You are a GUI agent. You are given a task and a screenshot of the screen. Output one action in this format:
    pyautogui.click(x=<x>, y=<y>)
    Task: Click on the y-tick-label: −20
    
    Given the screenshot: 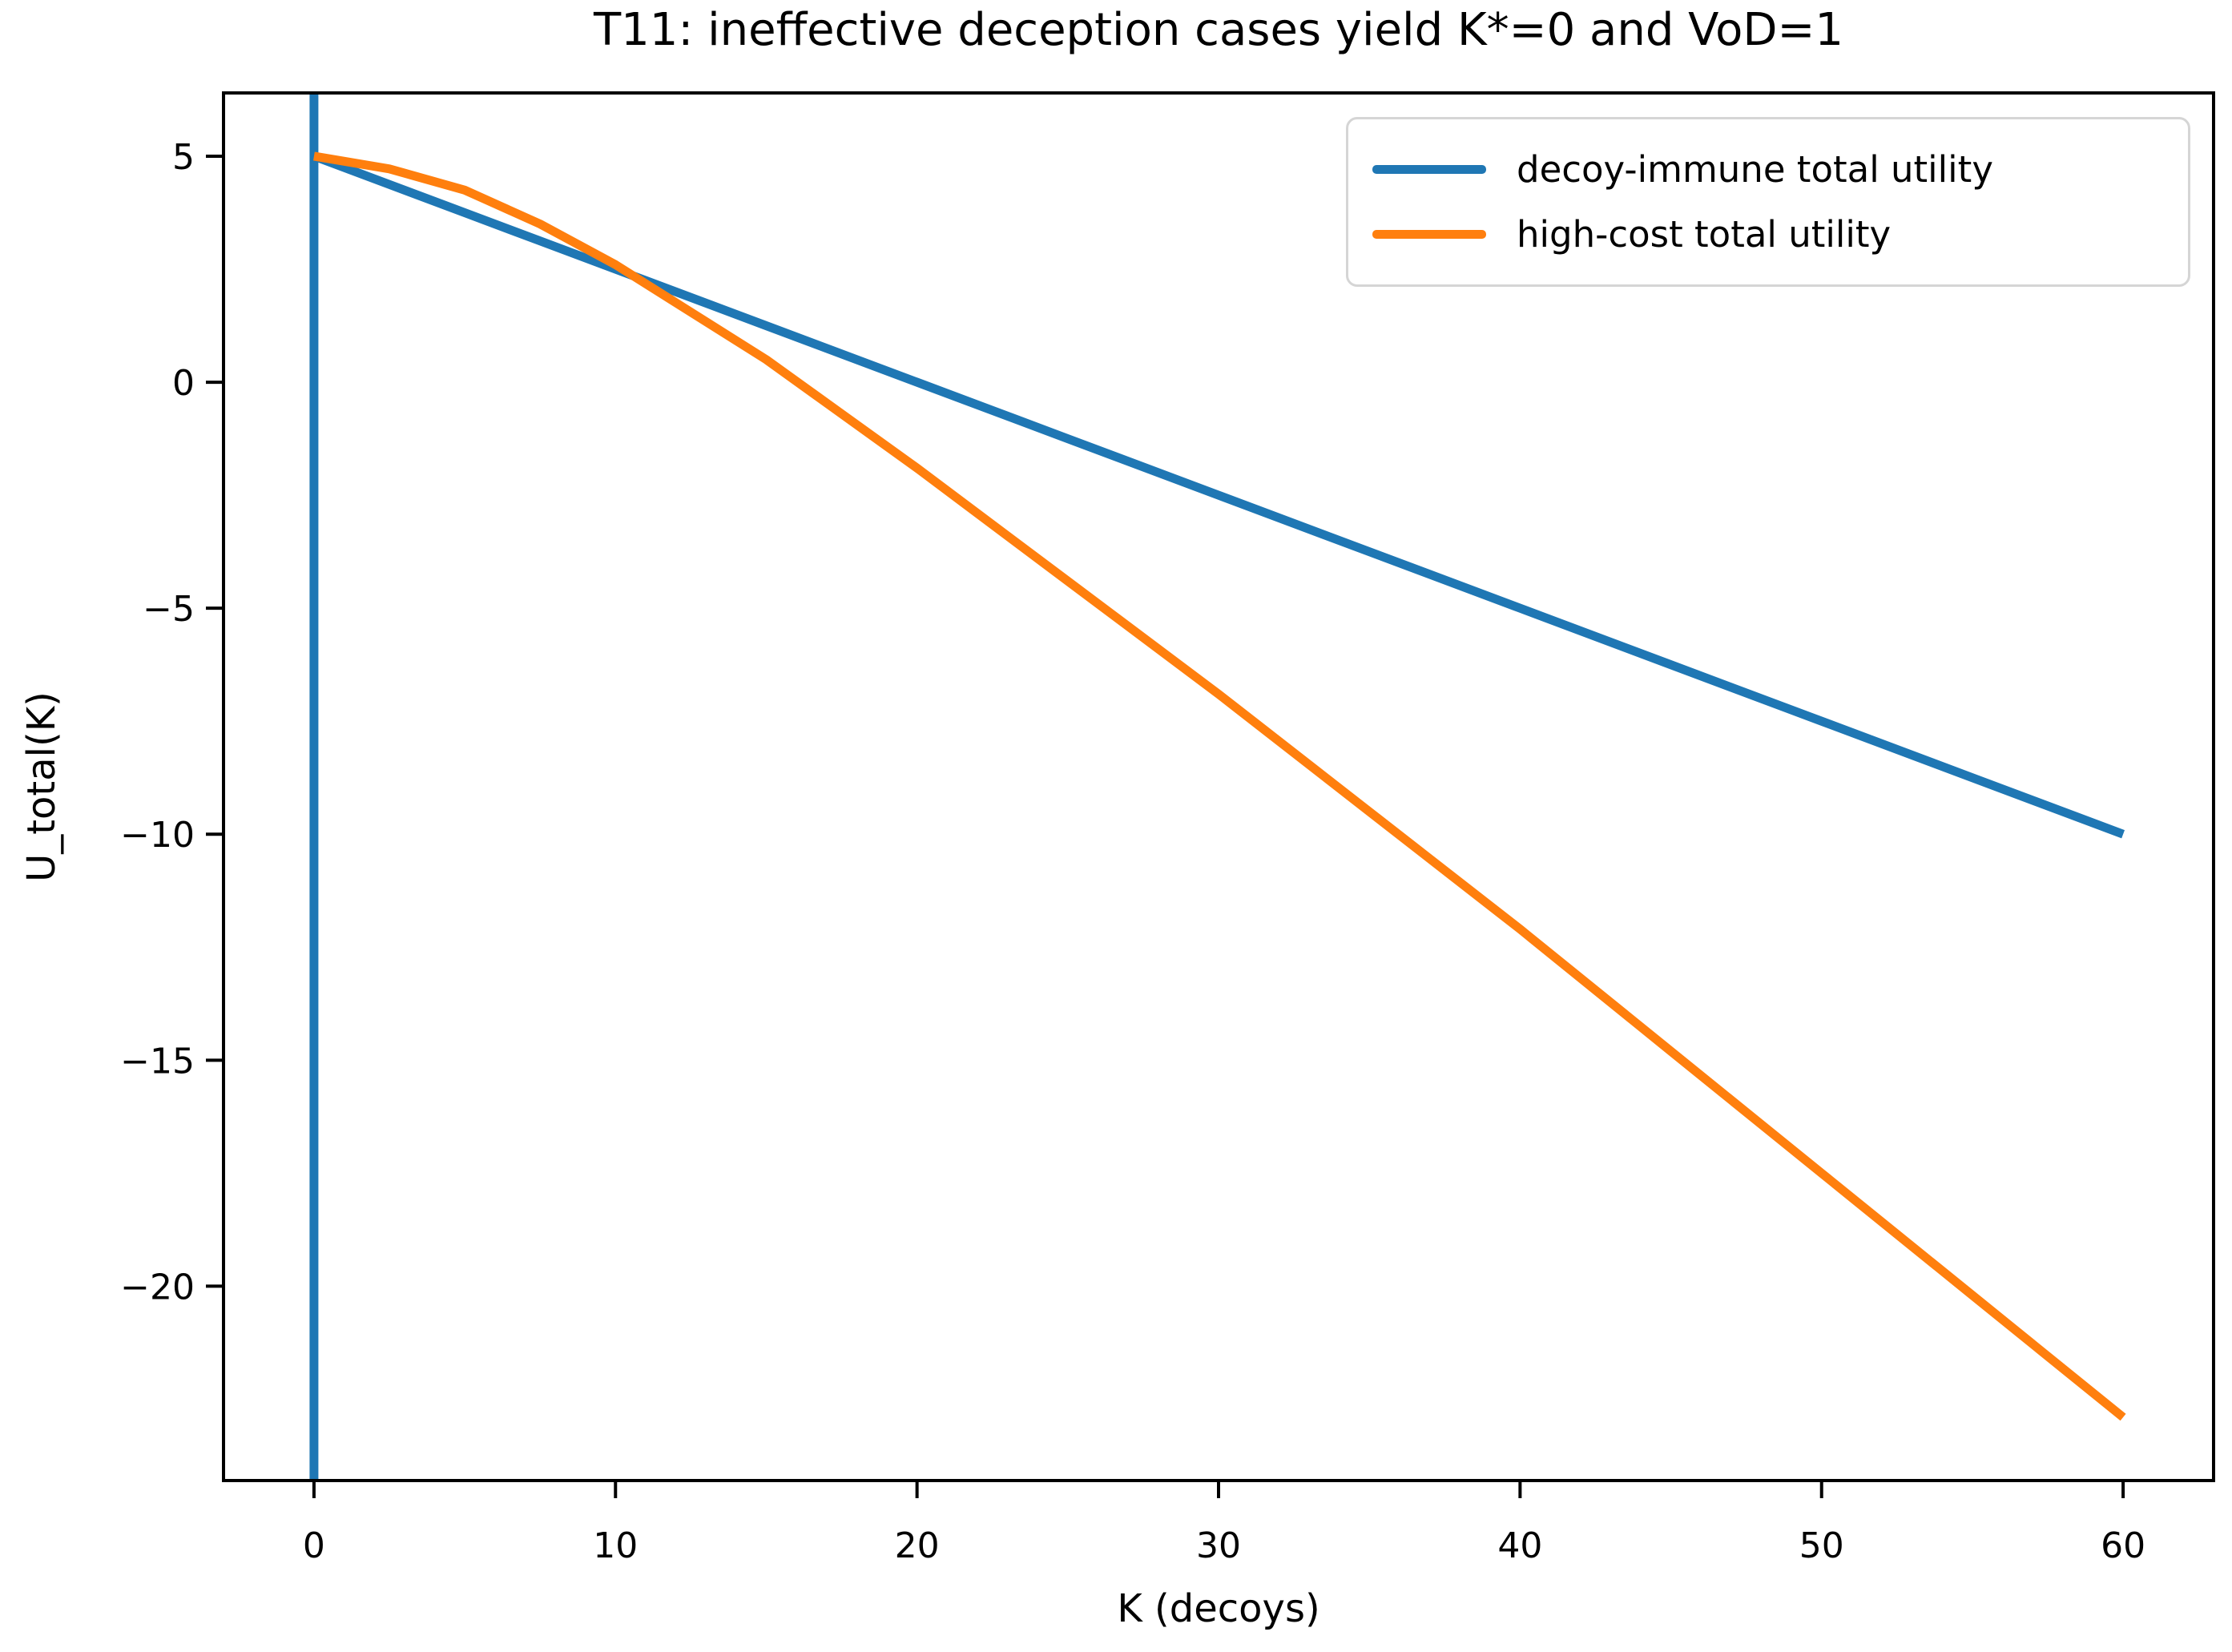 What is the action you would take?
    pyautogui.click(x=157, y=1287)
    